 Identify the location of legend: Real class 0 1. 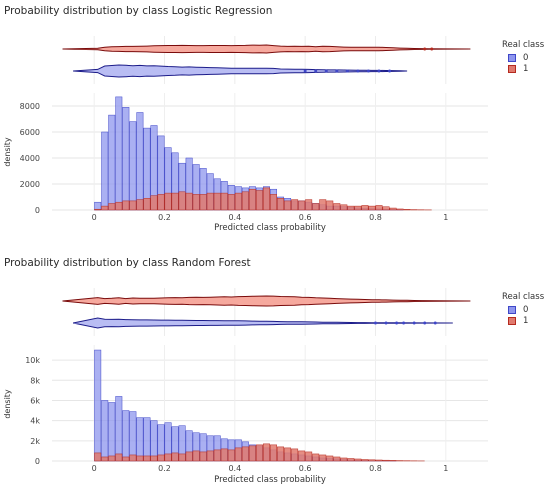
(523, 57).